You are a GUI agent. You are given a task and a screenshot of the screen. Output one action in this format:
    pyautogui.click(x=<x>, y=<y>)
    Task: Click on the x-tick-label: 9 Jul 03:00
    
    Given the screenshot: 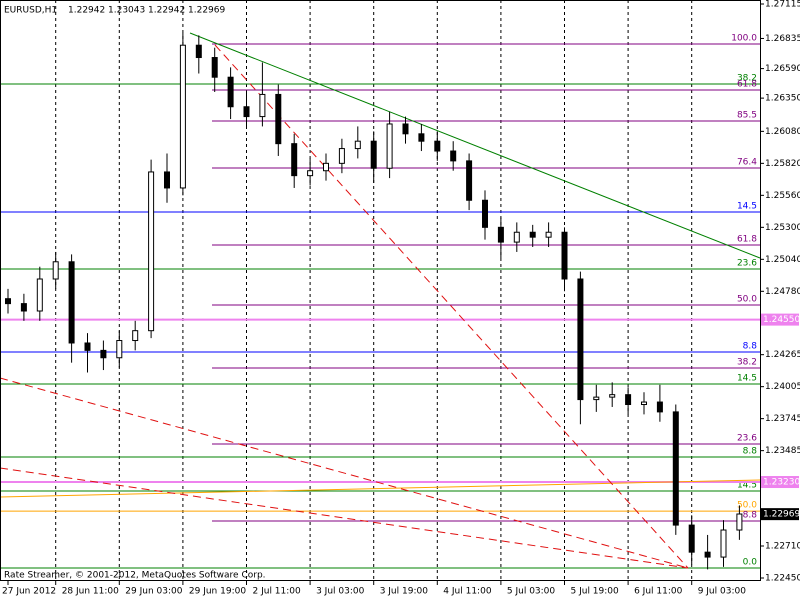 What is the action you would take?
    pyautogui.click(x=722, y=592)
    